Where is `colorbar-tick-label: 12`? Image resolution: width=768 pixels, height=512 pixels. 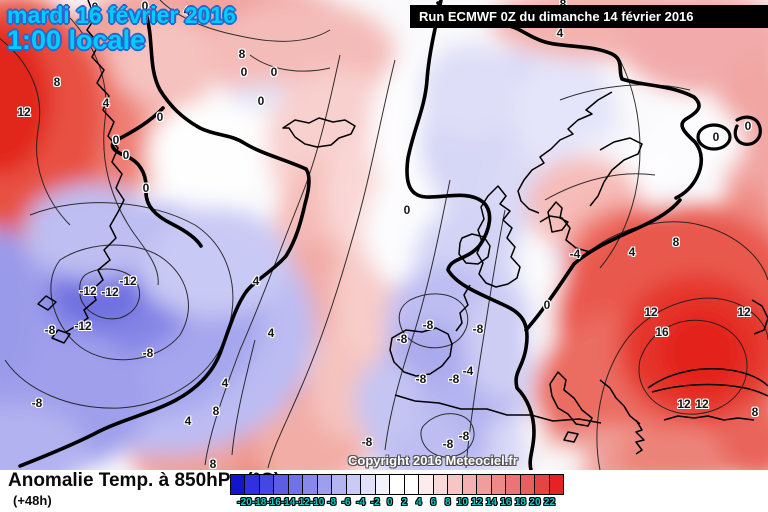 colorbar-tick-label: 12 is located at coordinates (477, 502).